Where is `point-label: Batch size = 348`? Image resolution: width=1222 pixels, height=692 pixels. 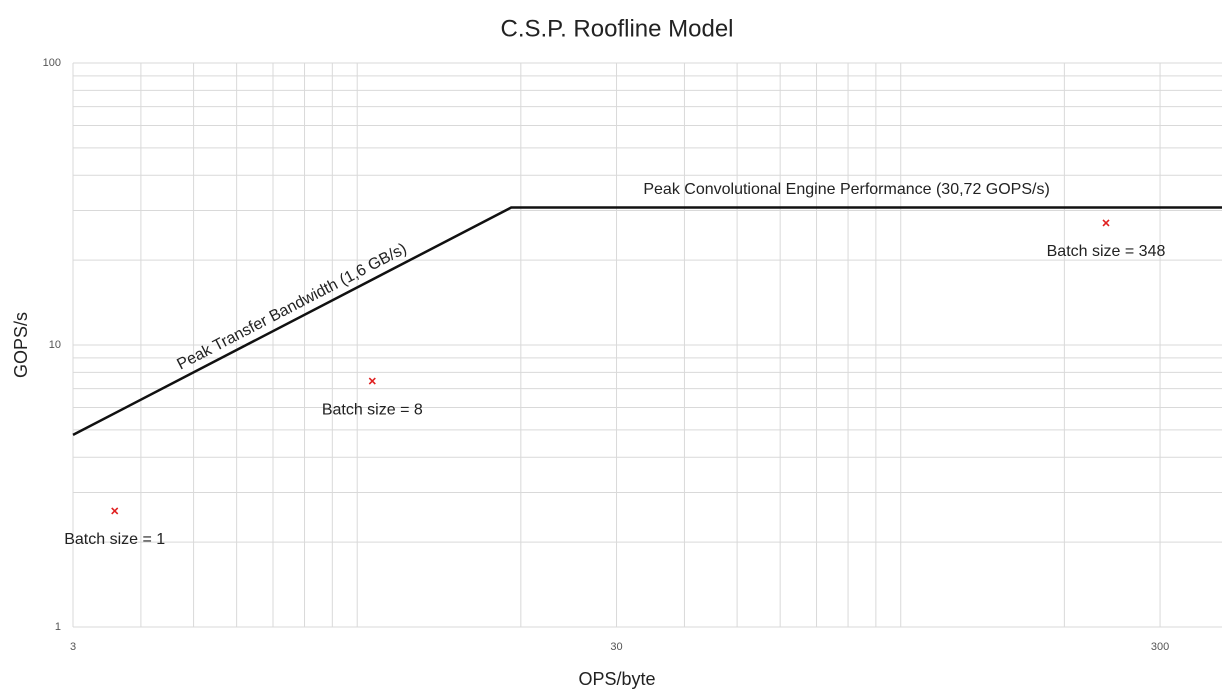
point-label: Batch size = 348 is located at coordinates (1106, 251).